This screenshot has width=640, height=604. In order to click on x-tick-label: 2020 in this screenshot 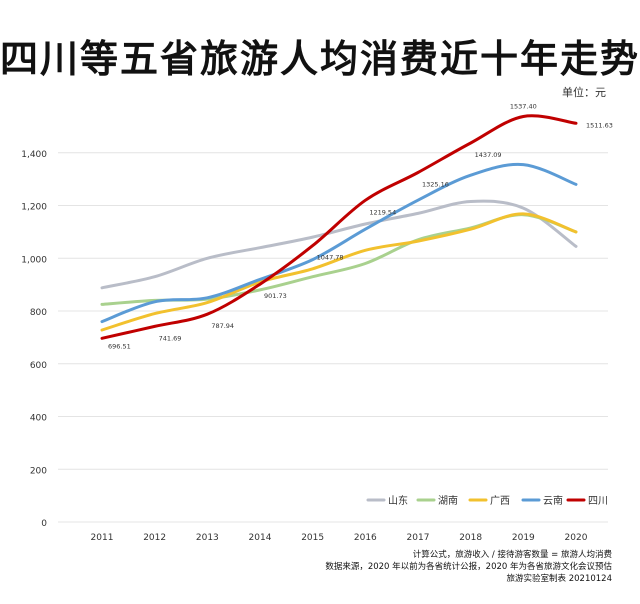, I will do `click(576, 538)`.